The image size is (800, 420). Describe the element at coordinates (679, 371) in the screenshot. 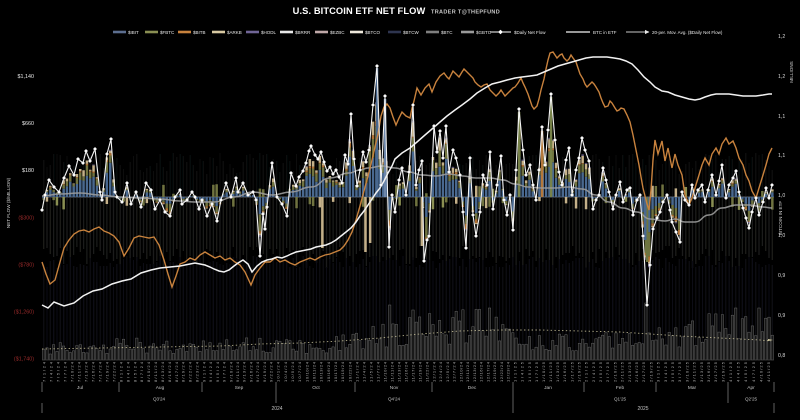

I see `svg-text: 3/7/25` at that location.